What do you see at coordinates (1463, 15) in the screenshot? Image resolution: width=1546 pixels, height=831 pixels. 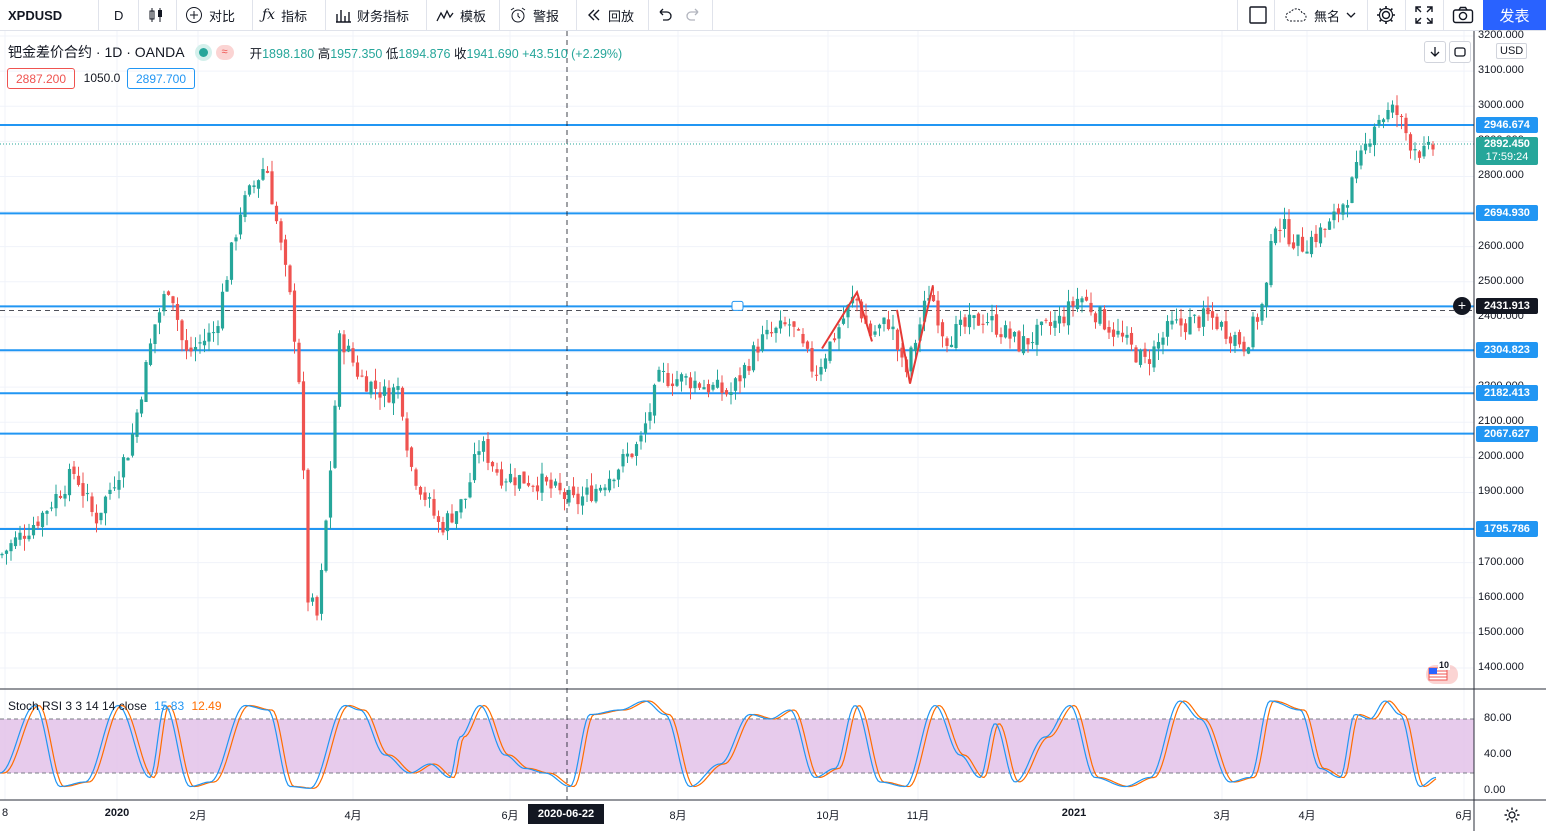 I see `camera-snapshot-icon` at bounding box center [1463, 15].